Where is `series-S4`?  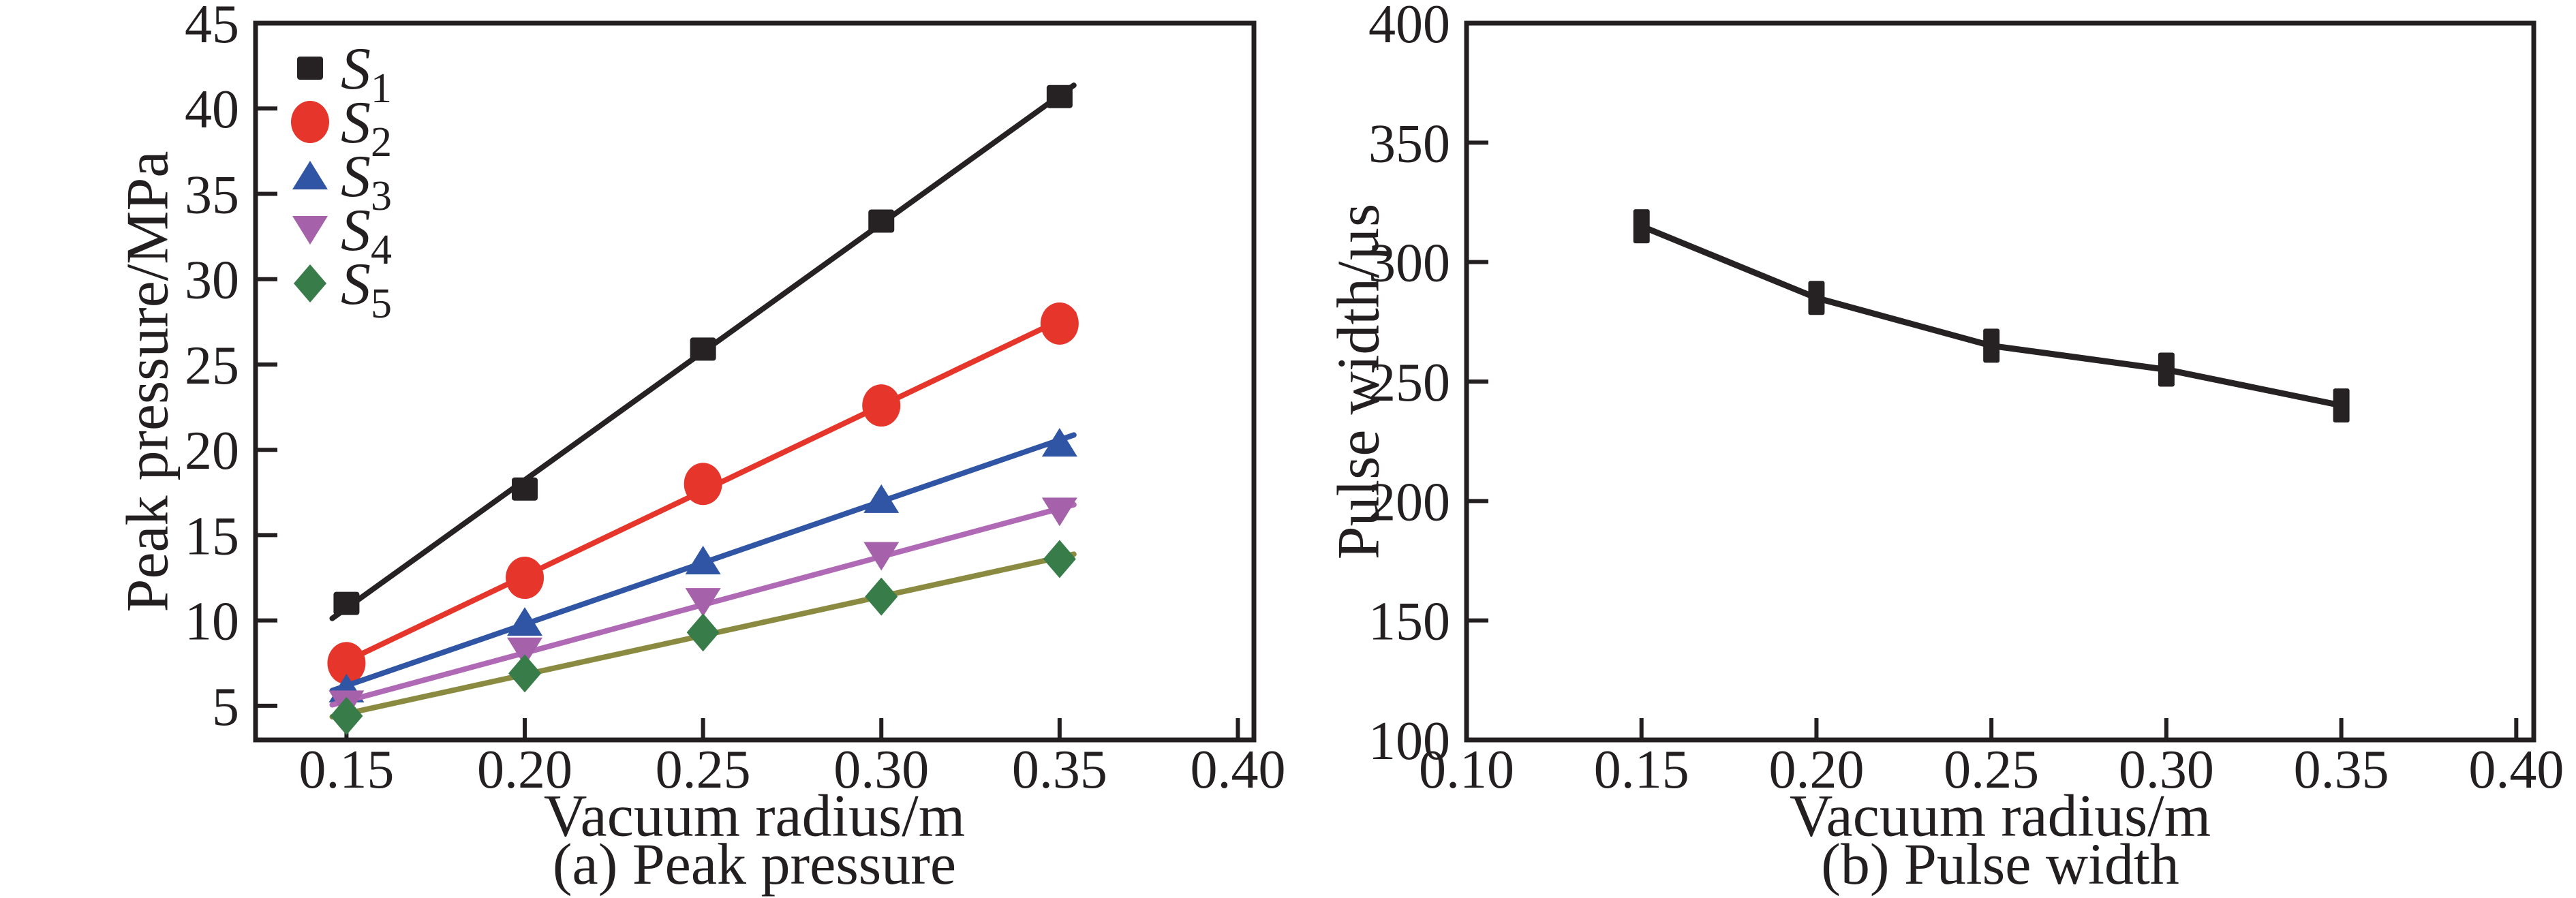 series-S4 is located at coordinates (703, 608).